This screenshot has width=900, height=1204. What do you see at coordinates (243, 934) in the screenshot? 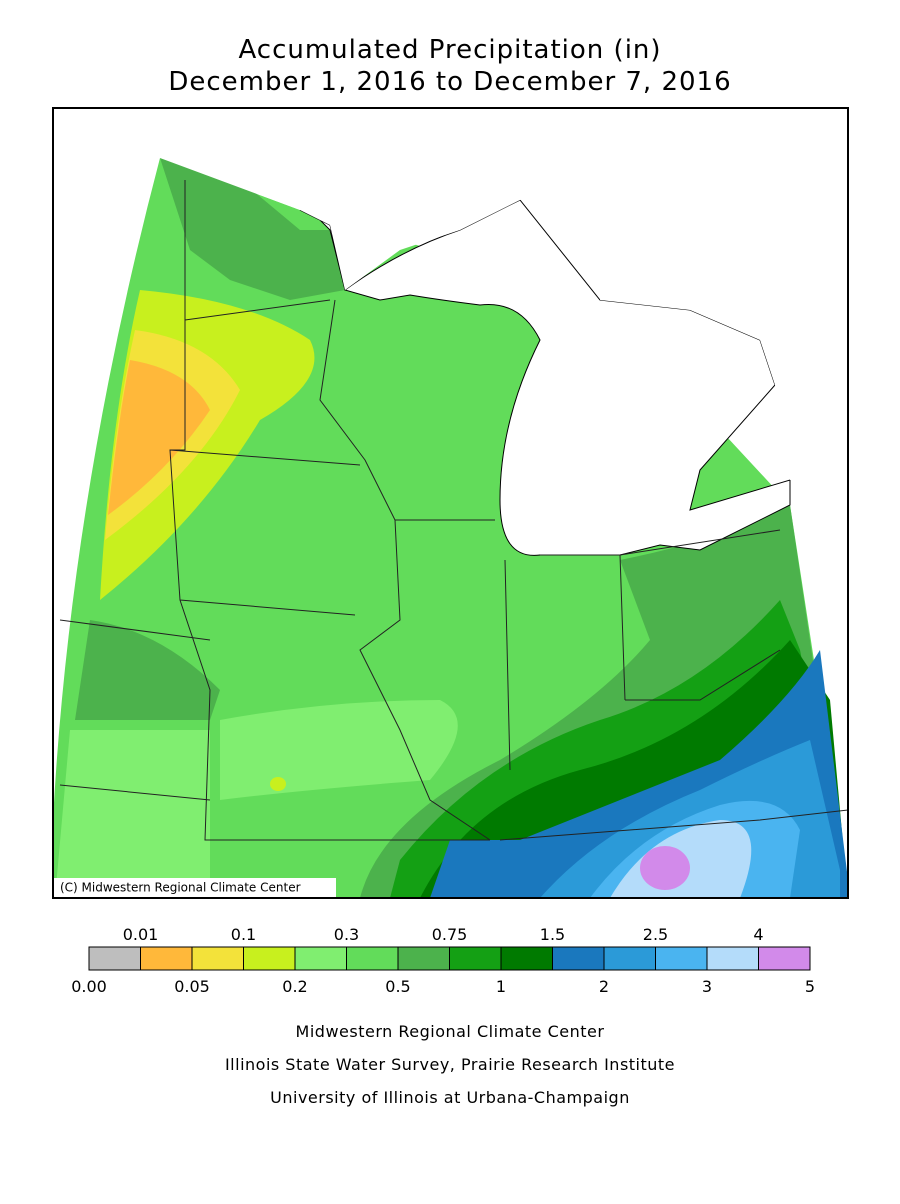
I see `legend-label: 0.1` at bounding box center [243, 934].